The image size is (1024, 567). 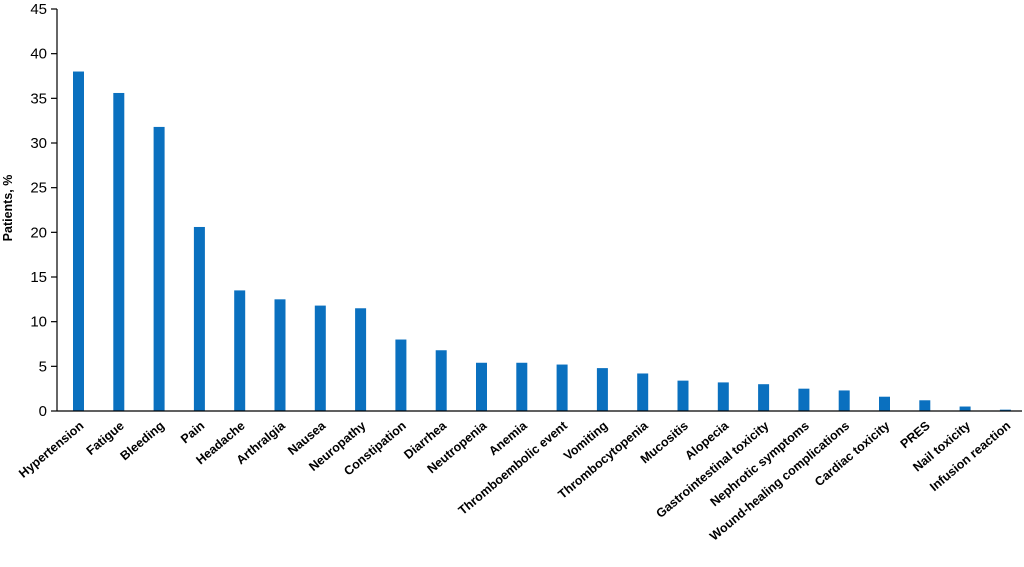 What do you see at coordinates (240, 350) in the screenshot?
I see `bar-headache` at bounding box center [240, 350].